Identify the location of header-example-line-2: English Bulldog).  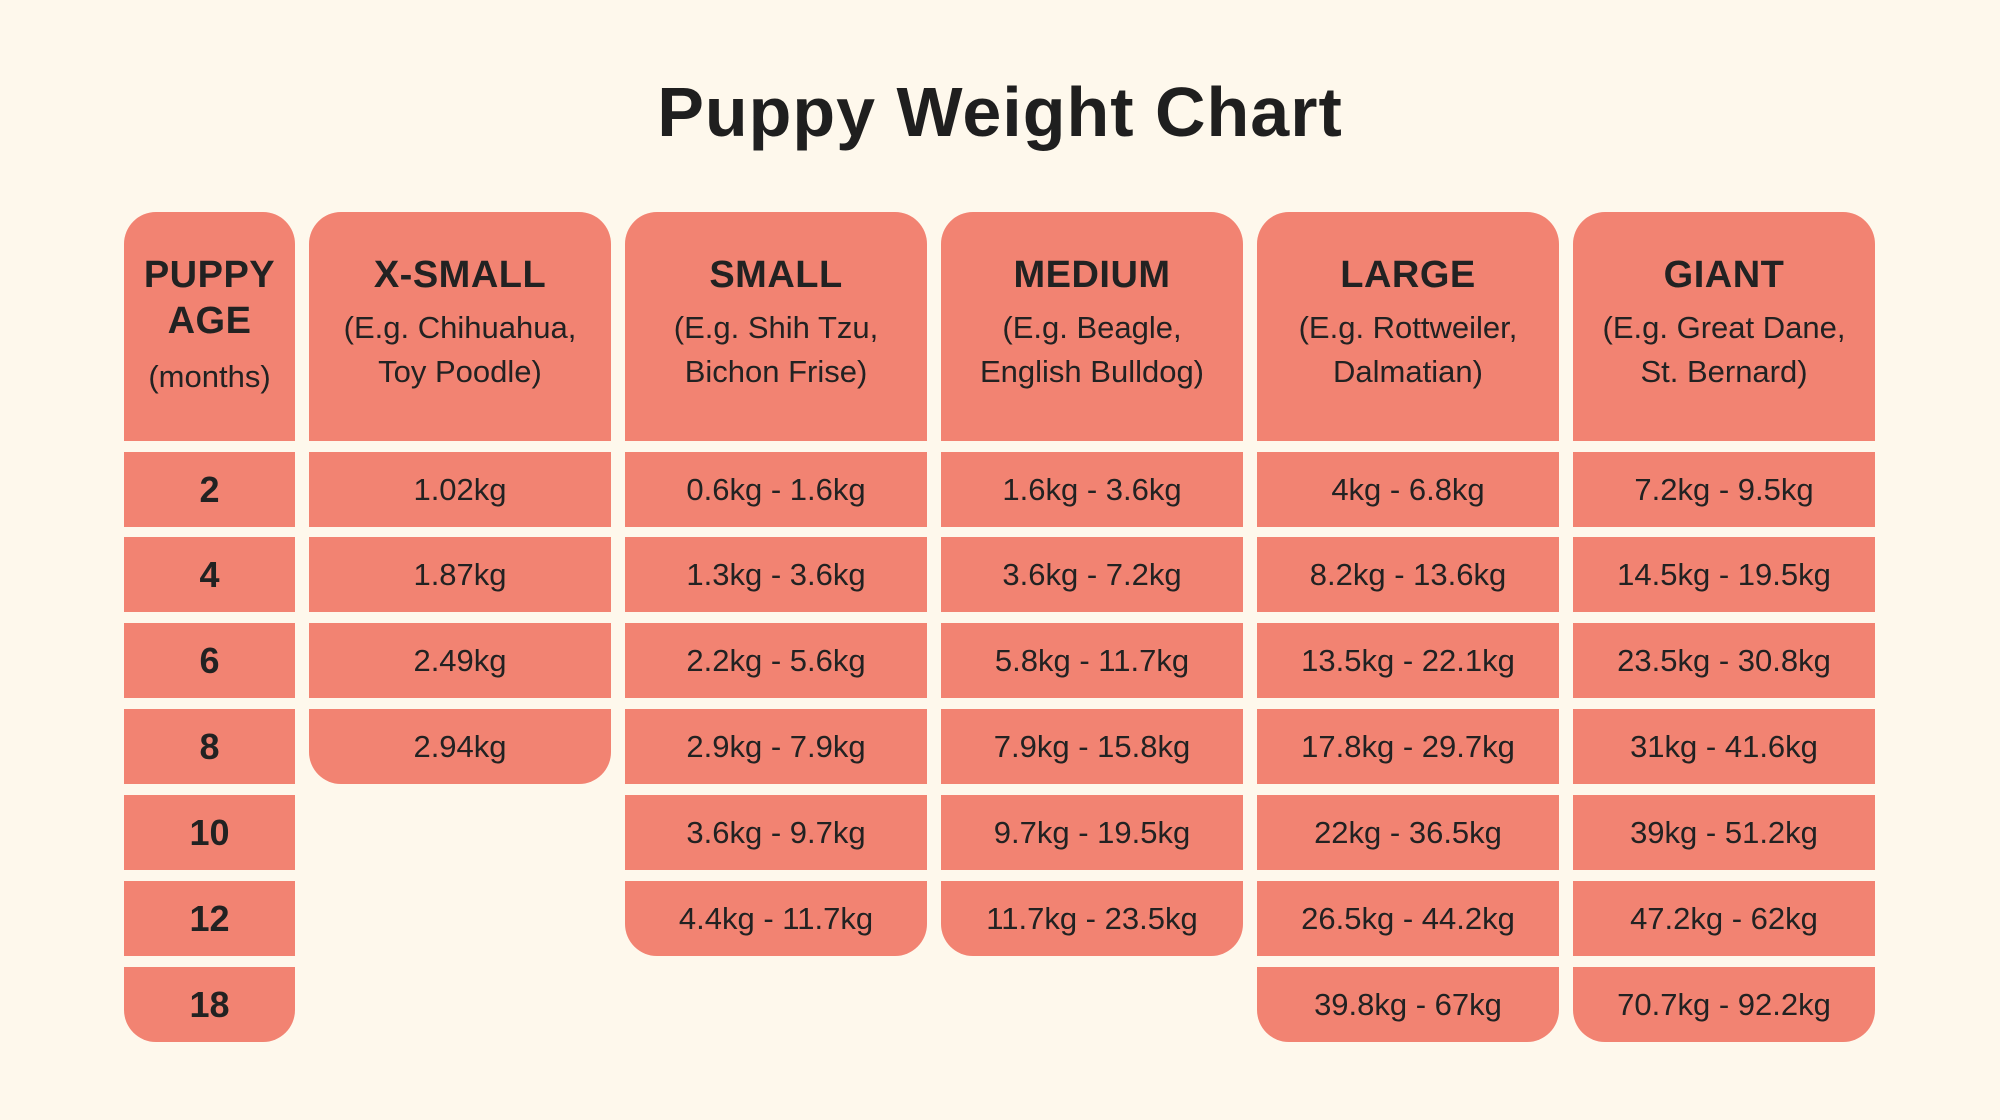
(1092, 371).